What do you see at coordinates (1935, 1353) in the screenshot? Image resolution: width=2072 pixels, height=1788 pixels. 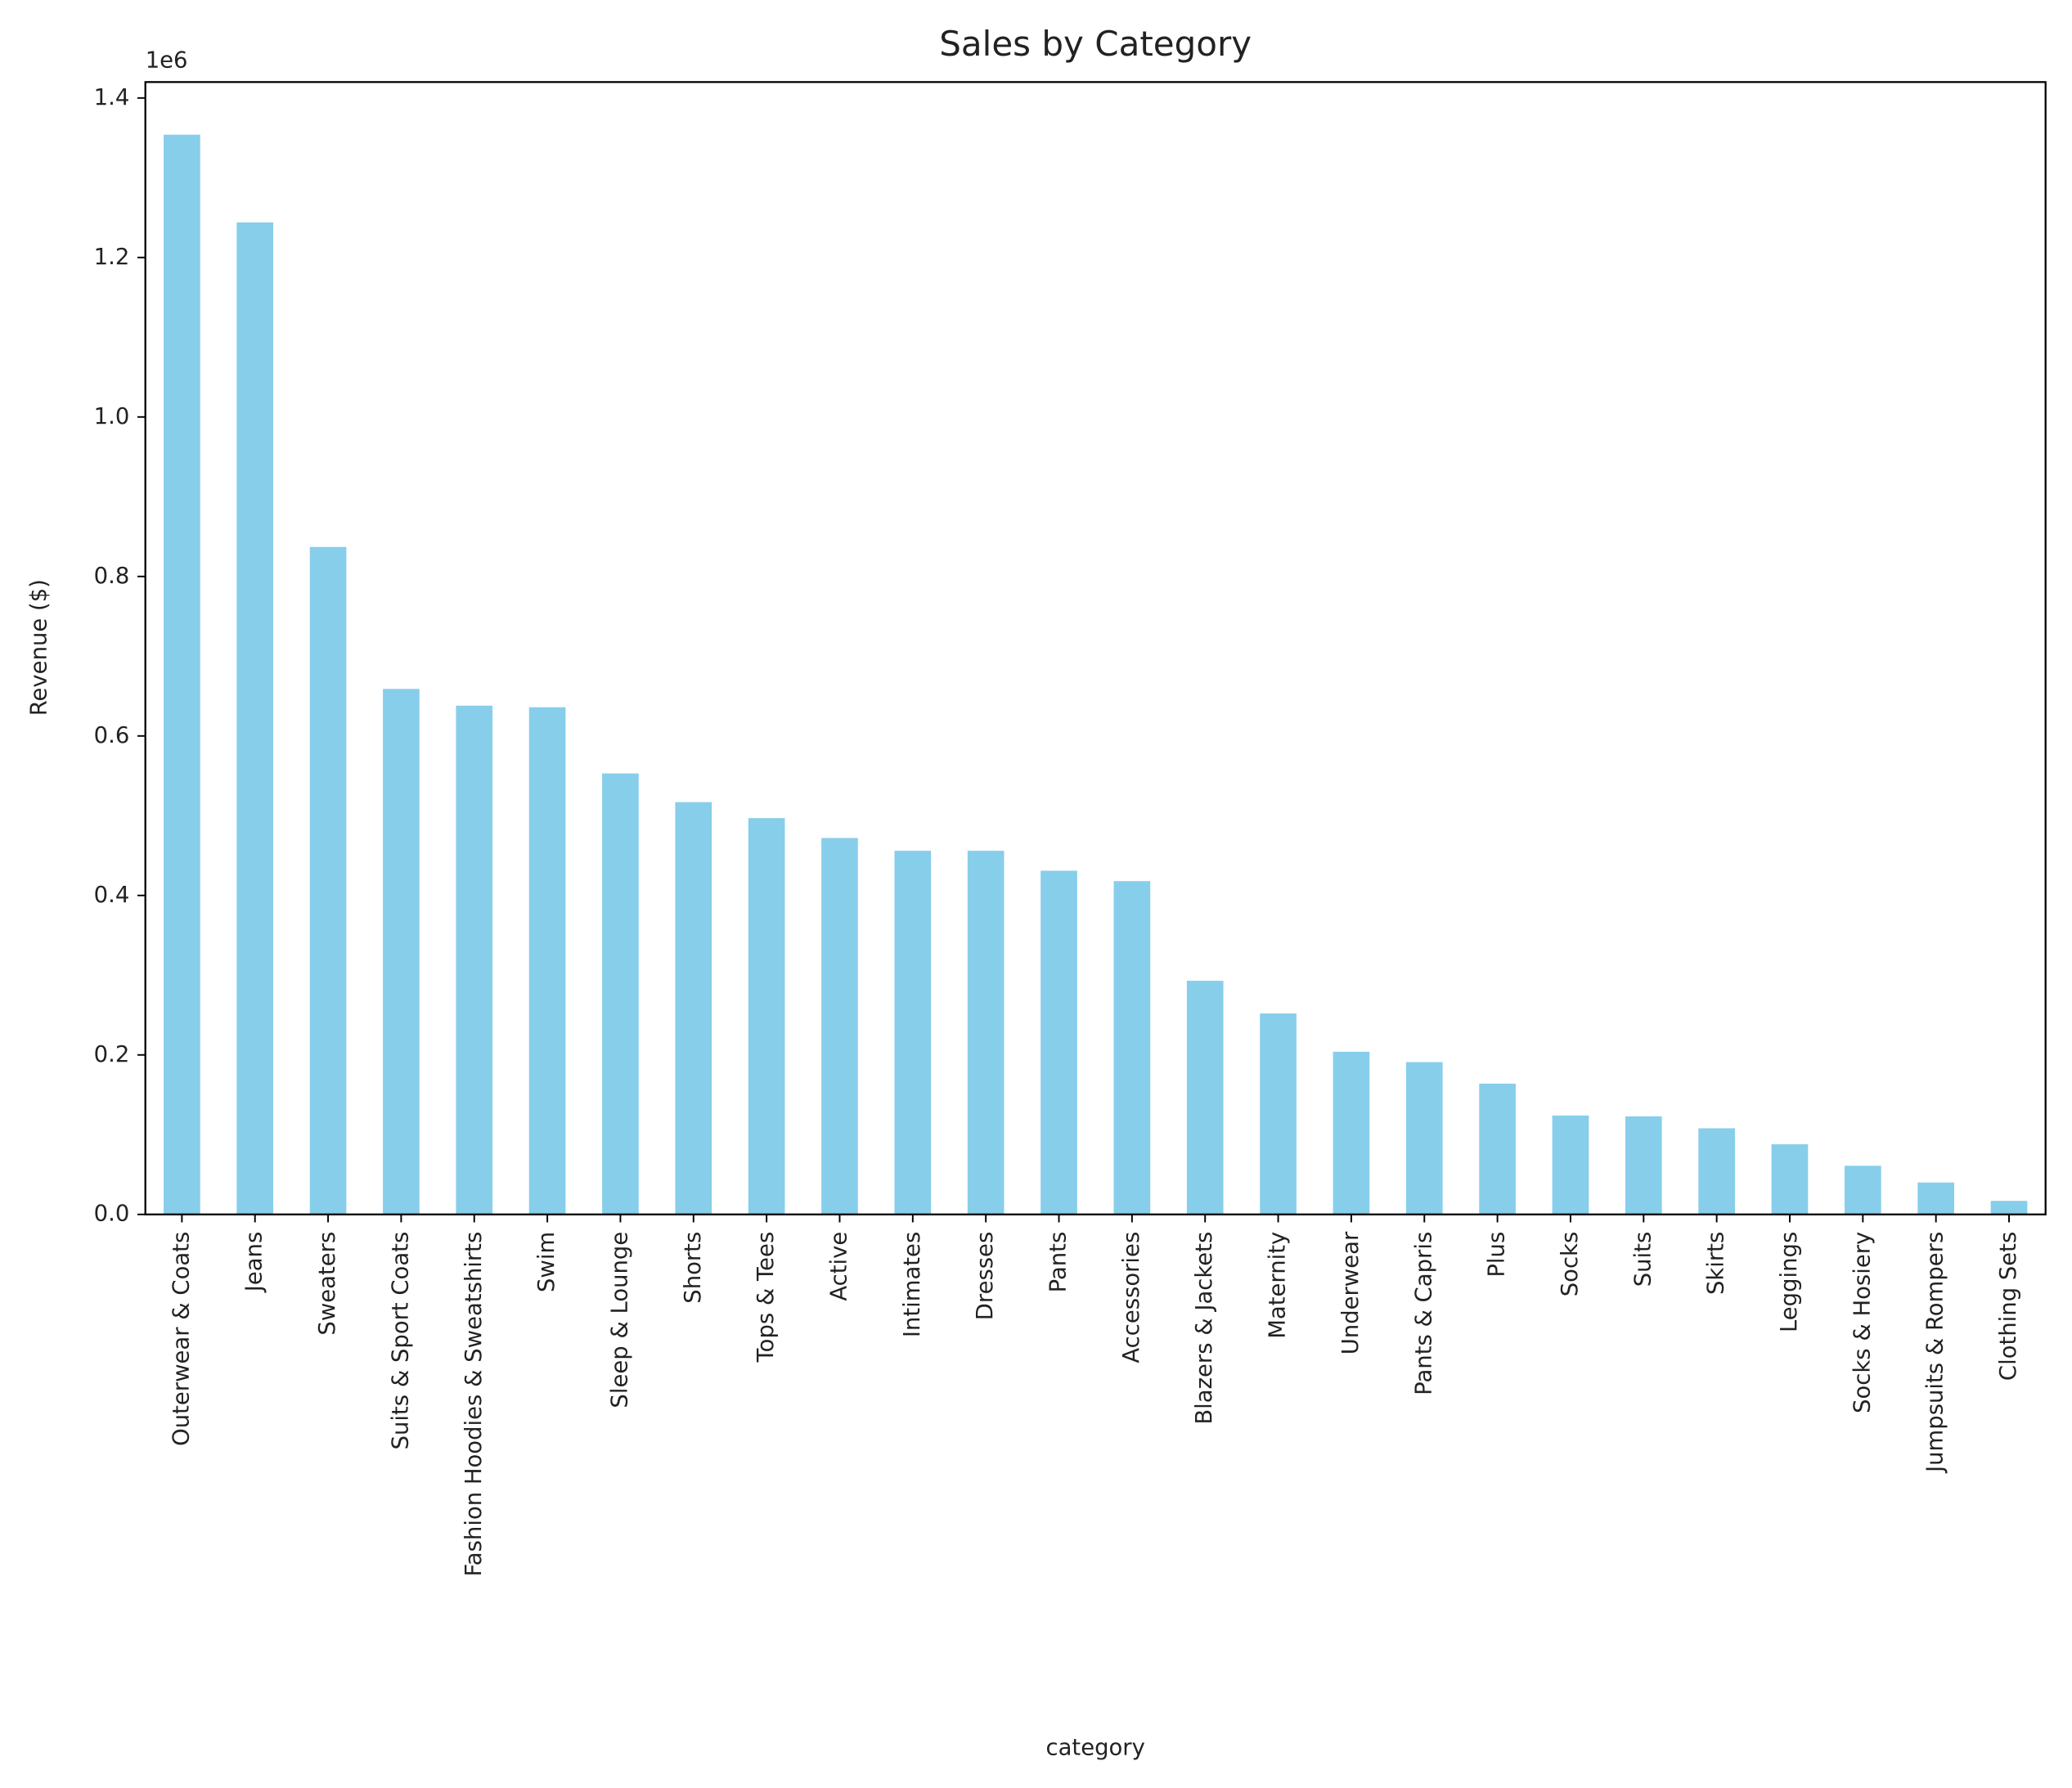 I see `x-tick-label: Jumpsuits & Rompers` at bounding box center [1935, 1353].